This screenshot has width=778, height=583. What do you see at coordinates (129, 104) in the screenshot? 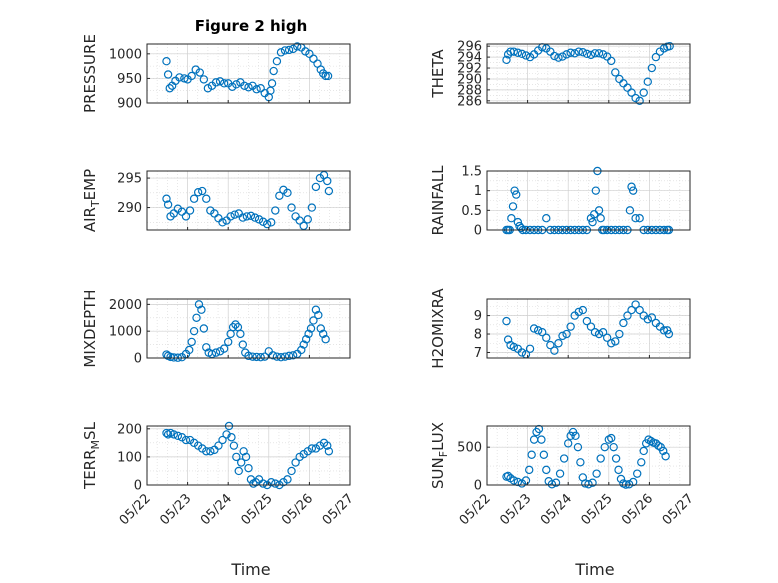
I see `y-tick-label: 900` at bounding box center [129, 104].